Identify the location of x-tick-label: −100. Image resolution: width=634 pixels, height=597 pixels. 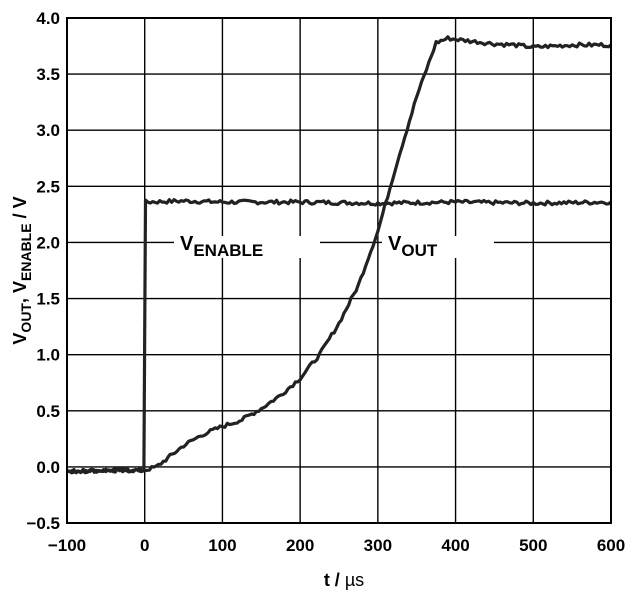
(67, 545).